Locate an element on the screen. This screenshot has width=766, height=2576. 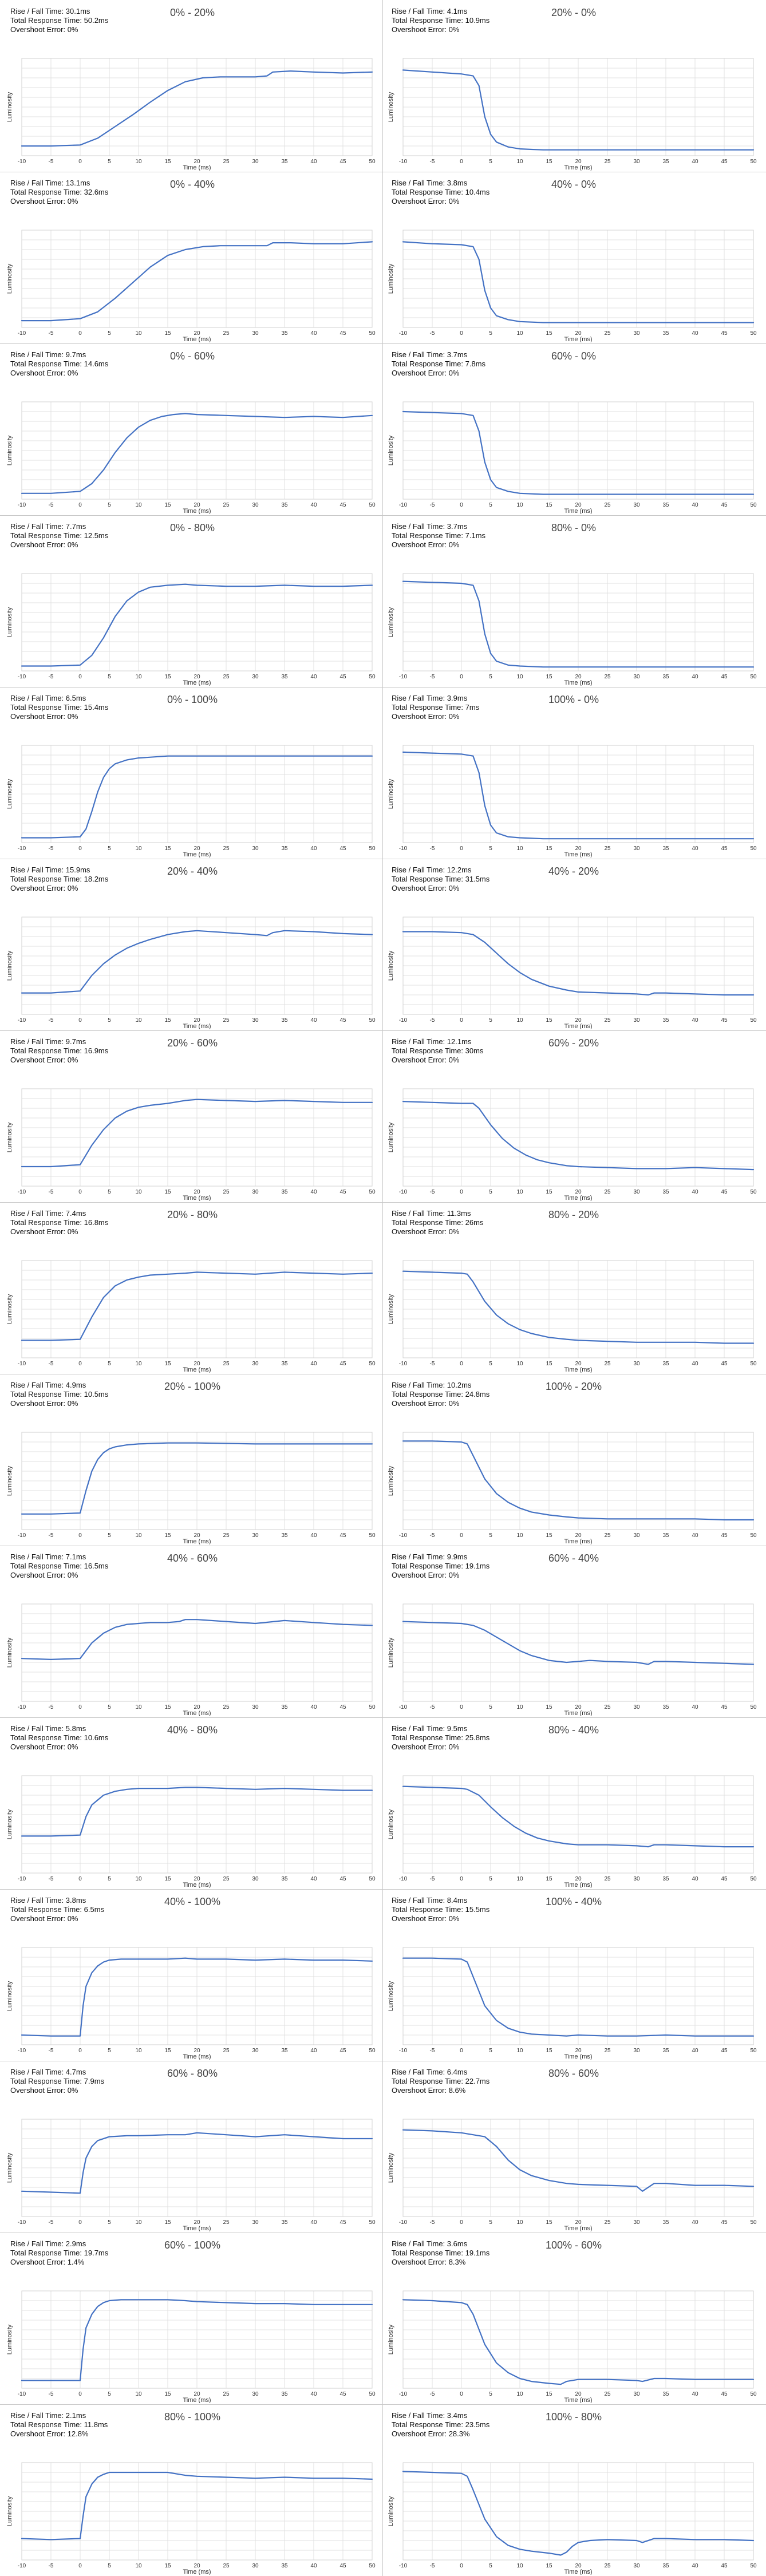
chart-title: 40% - 80% is located at coordinates (192, 1730).